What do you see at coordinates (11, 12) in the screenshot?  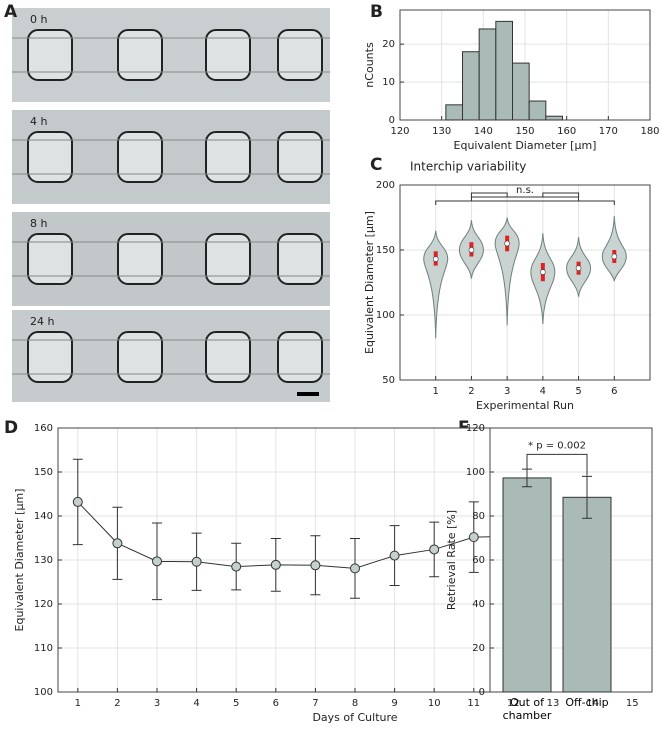 I see `panel-label: A` at bounding box center [11, 12].